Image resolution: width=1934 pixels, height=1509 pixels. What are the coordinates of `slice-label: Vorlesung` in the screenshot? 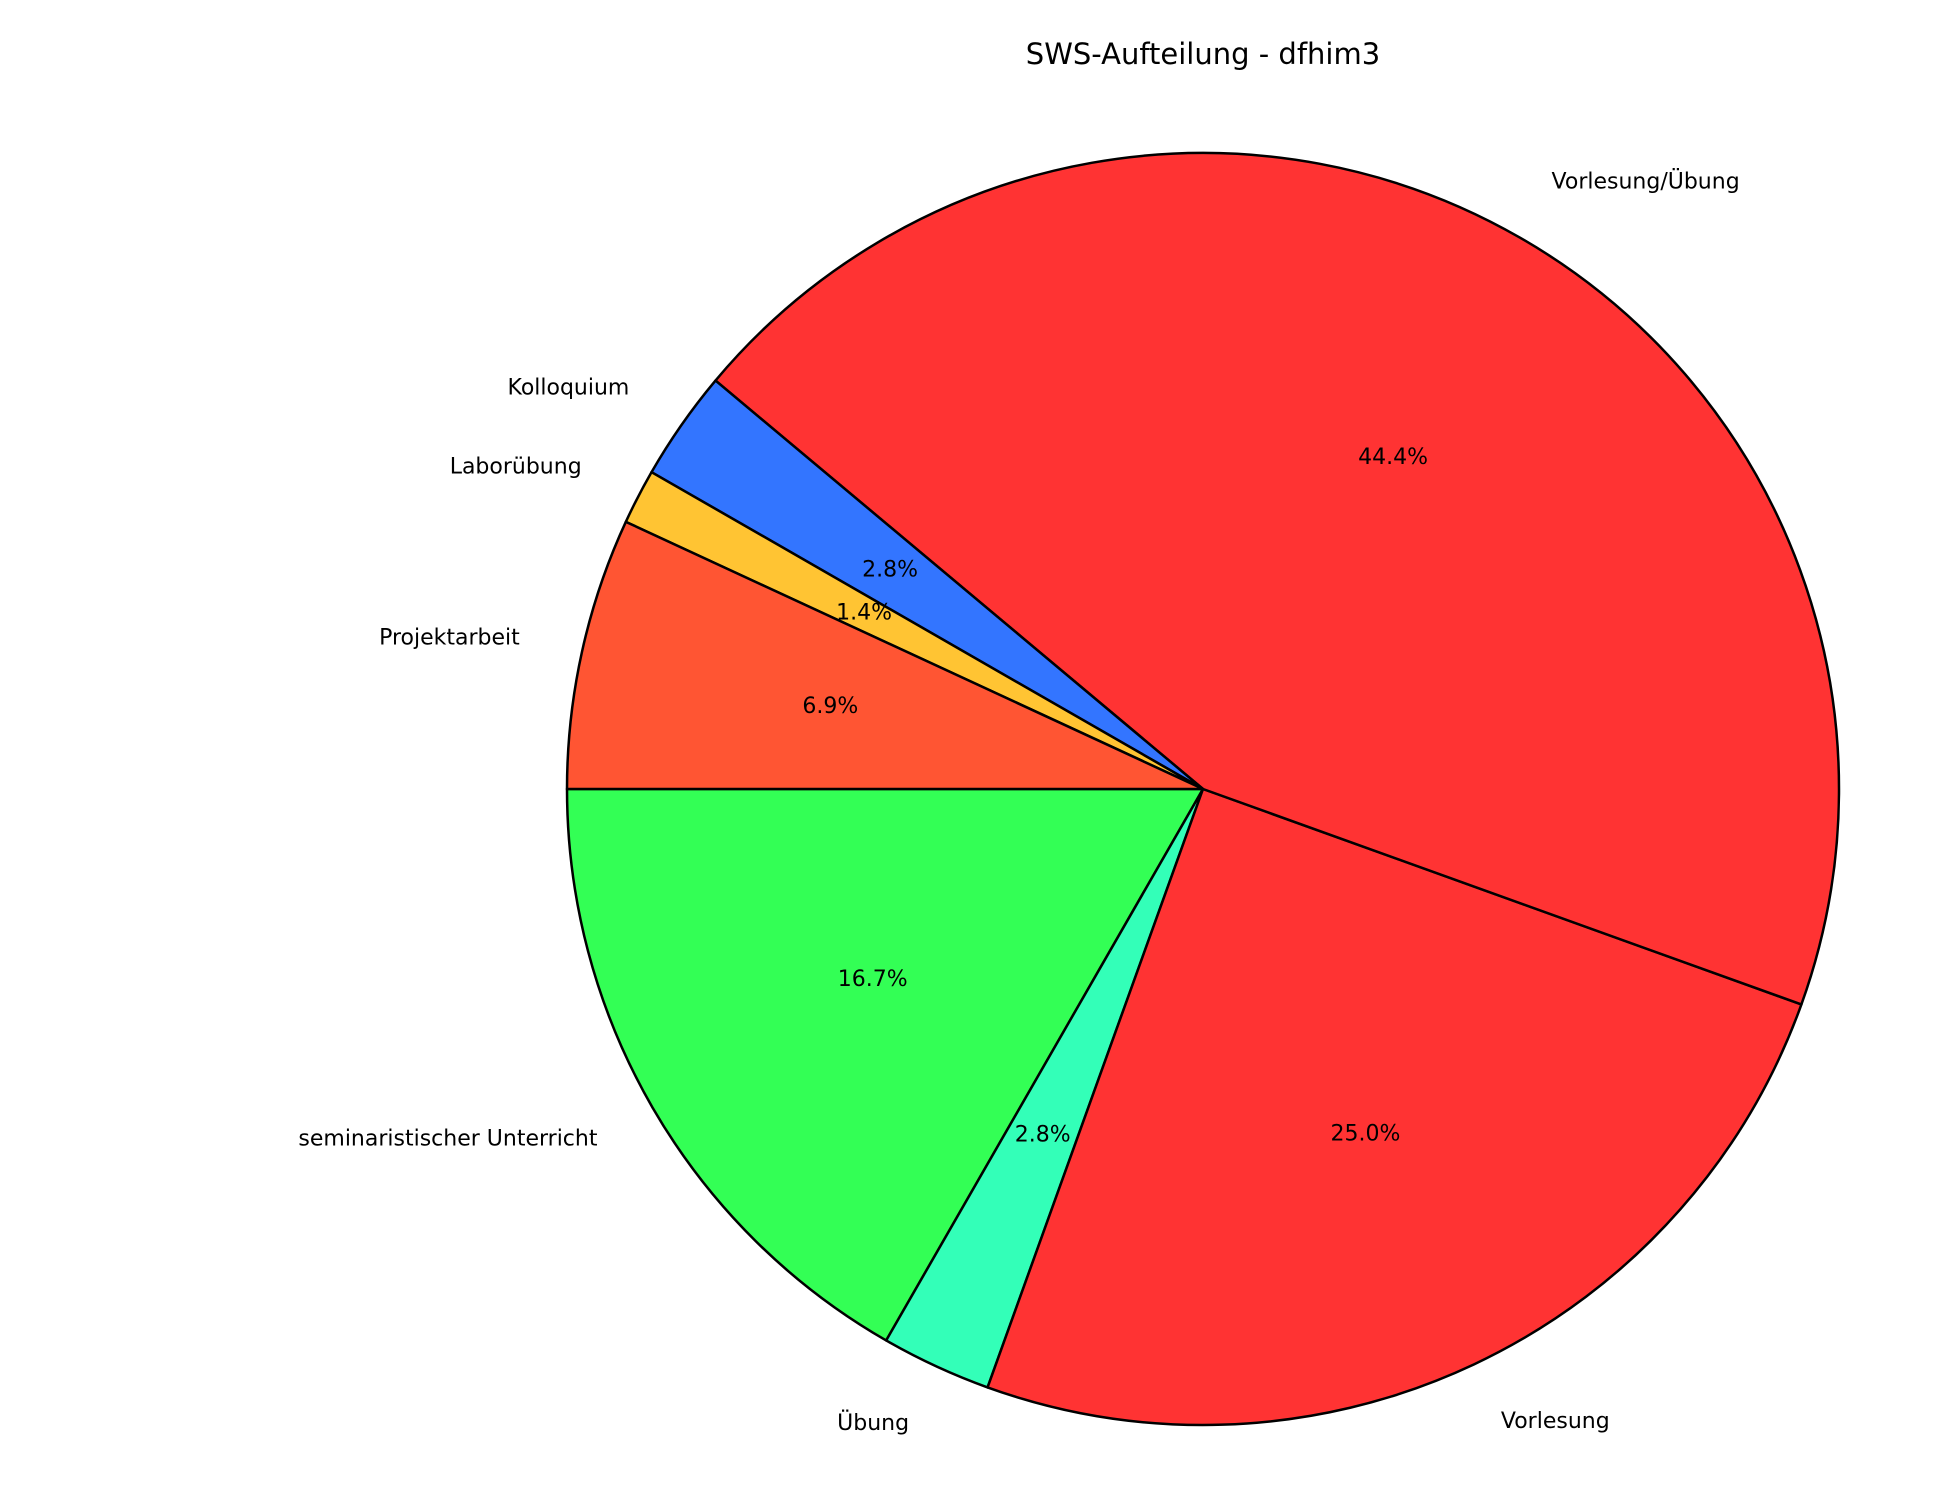 It's located at (1555, 1421).